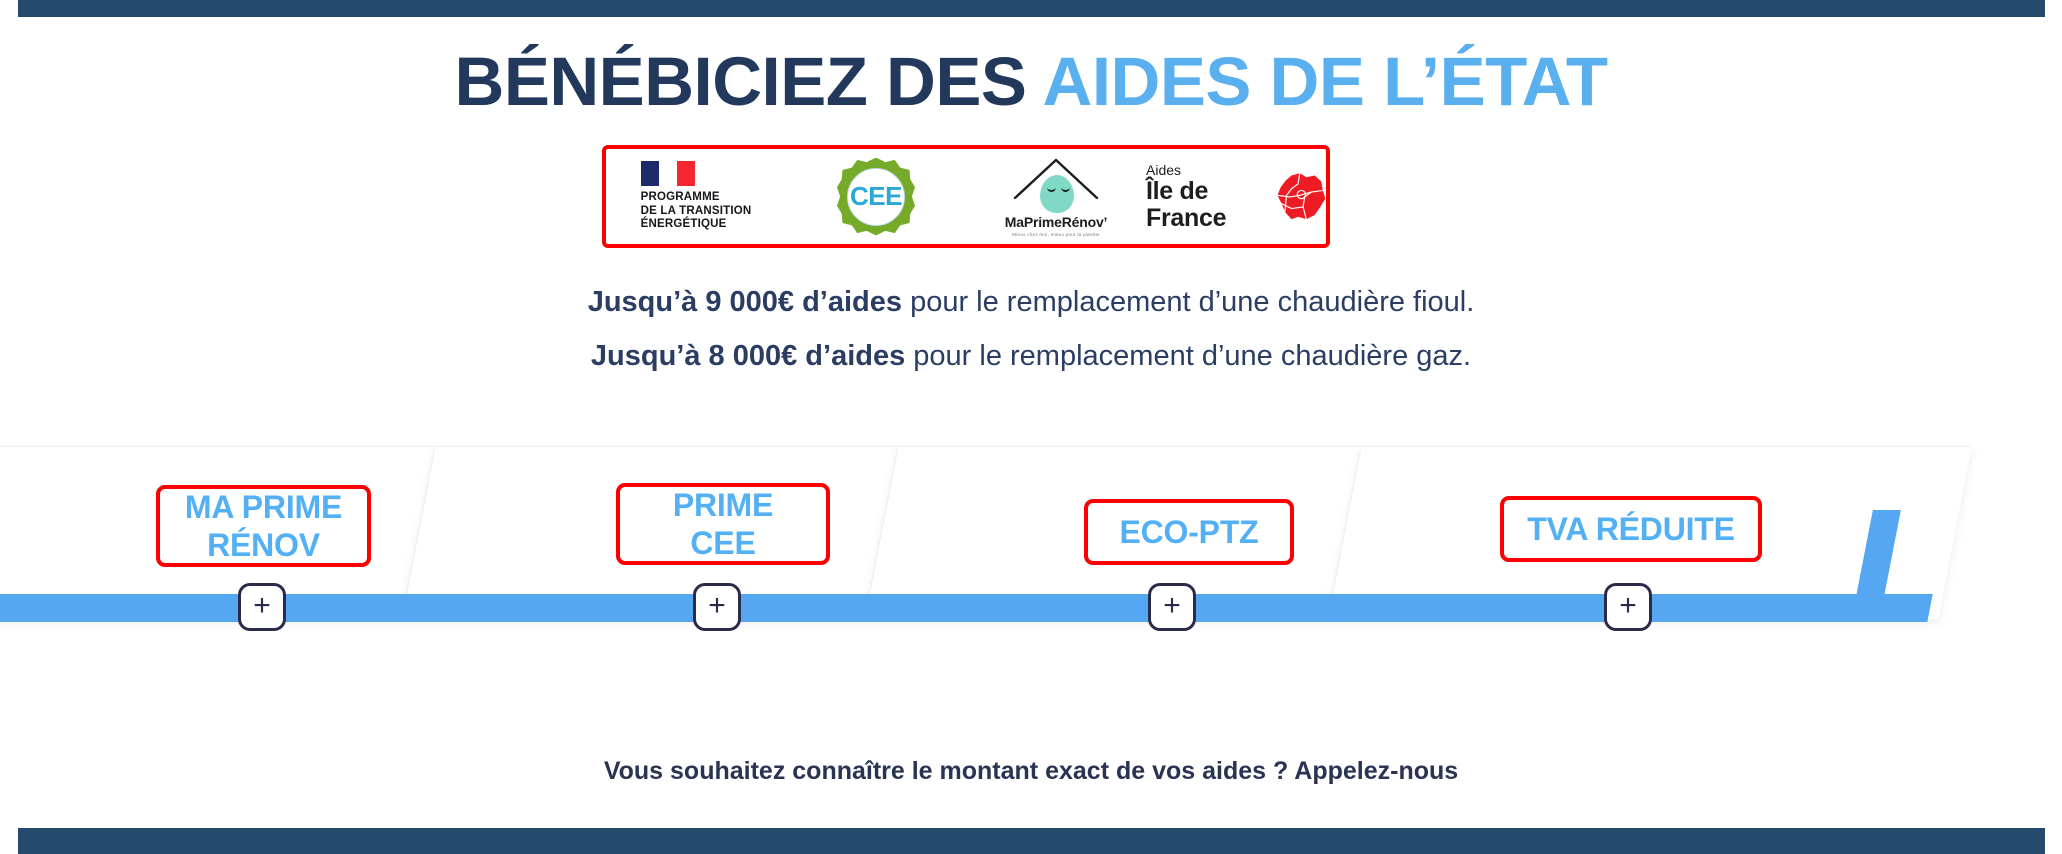 Image resolution: width=2062 pixels, height=854 pixels. I want to click on expand-button-eco-ptz: +, so click(1172, 607).